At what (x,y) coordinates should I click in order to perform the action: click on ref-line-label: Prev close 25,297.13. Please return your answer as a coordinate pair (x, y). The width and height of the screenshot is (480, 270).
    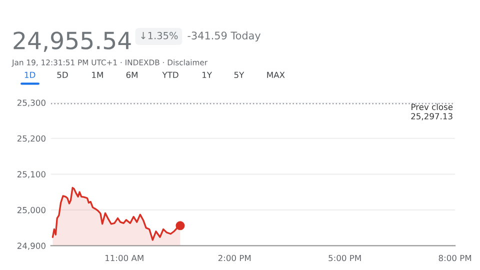
    Looking at the image, I should click on (432, 112).